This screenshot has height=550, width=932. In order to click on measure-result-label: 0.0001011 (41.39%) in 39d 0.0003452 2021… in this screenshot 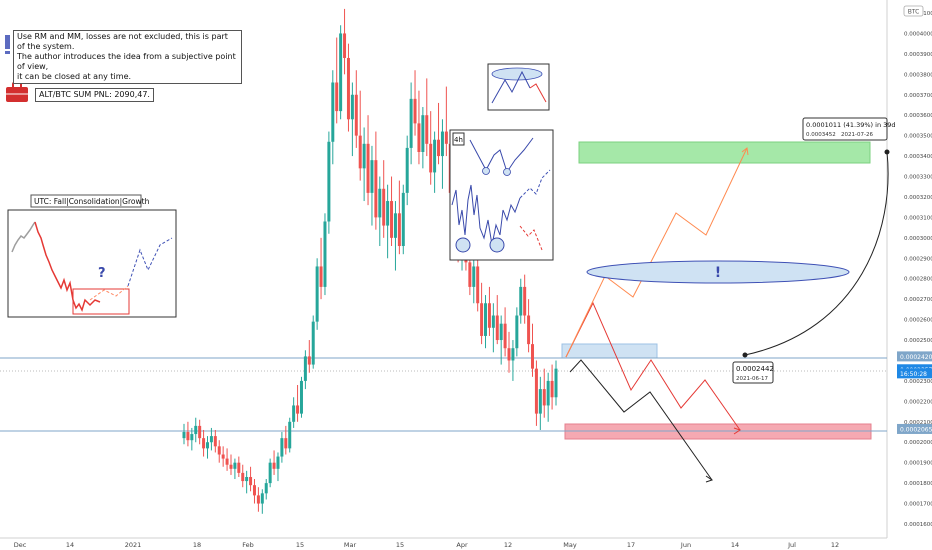, I will do `click(849, 129)`.